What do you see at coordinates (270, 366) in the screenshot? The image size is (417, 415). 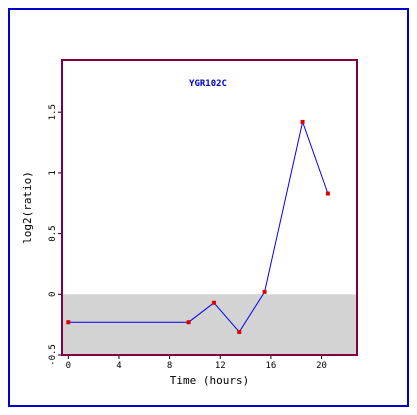 I see `x-tick-label: 16` at bounding box center [270, 366].